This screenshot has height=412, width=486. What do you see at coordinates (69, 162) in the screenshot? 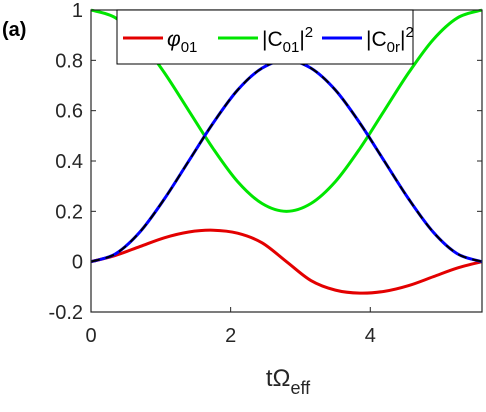
I see `y-tick-label: 0.4` at bounding box center [69, 162].